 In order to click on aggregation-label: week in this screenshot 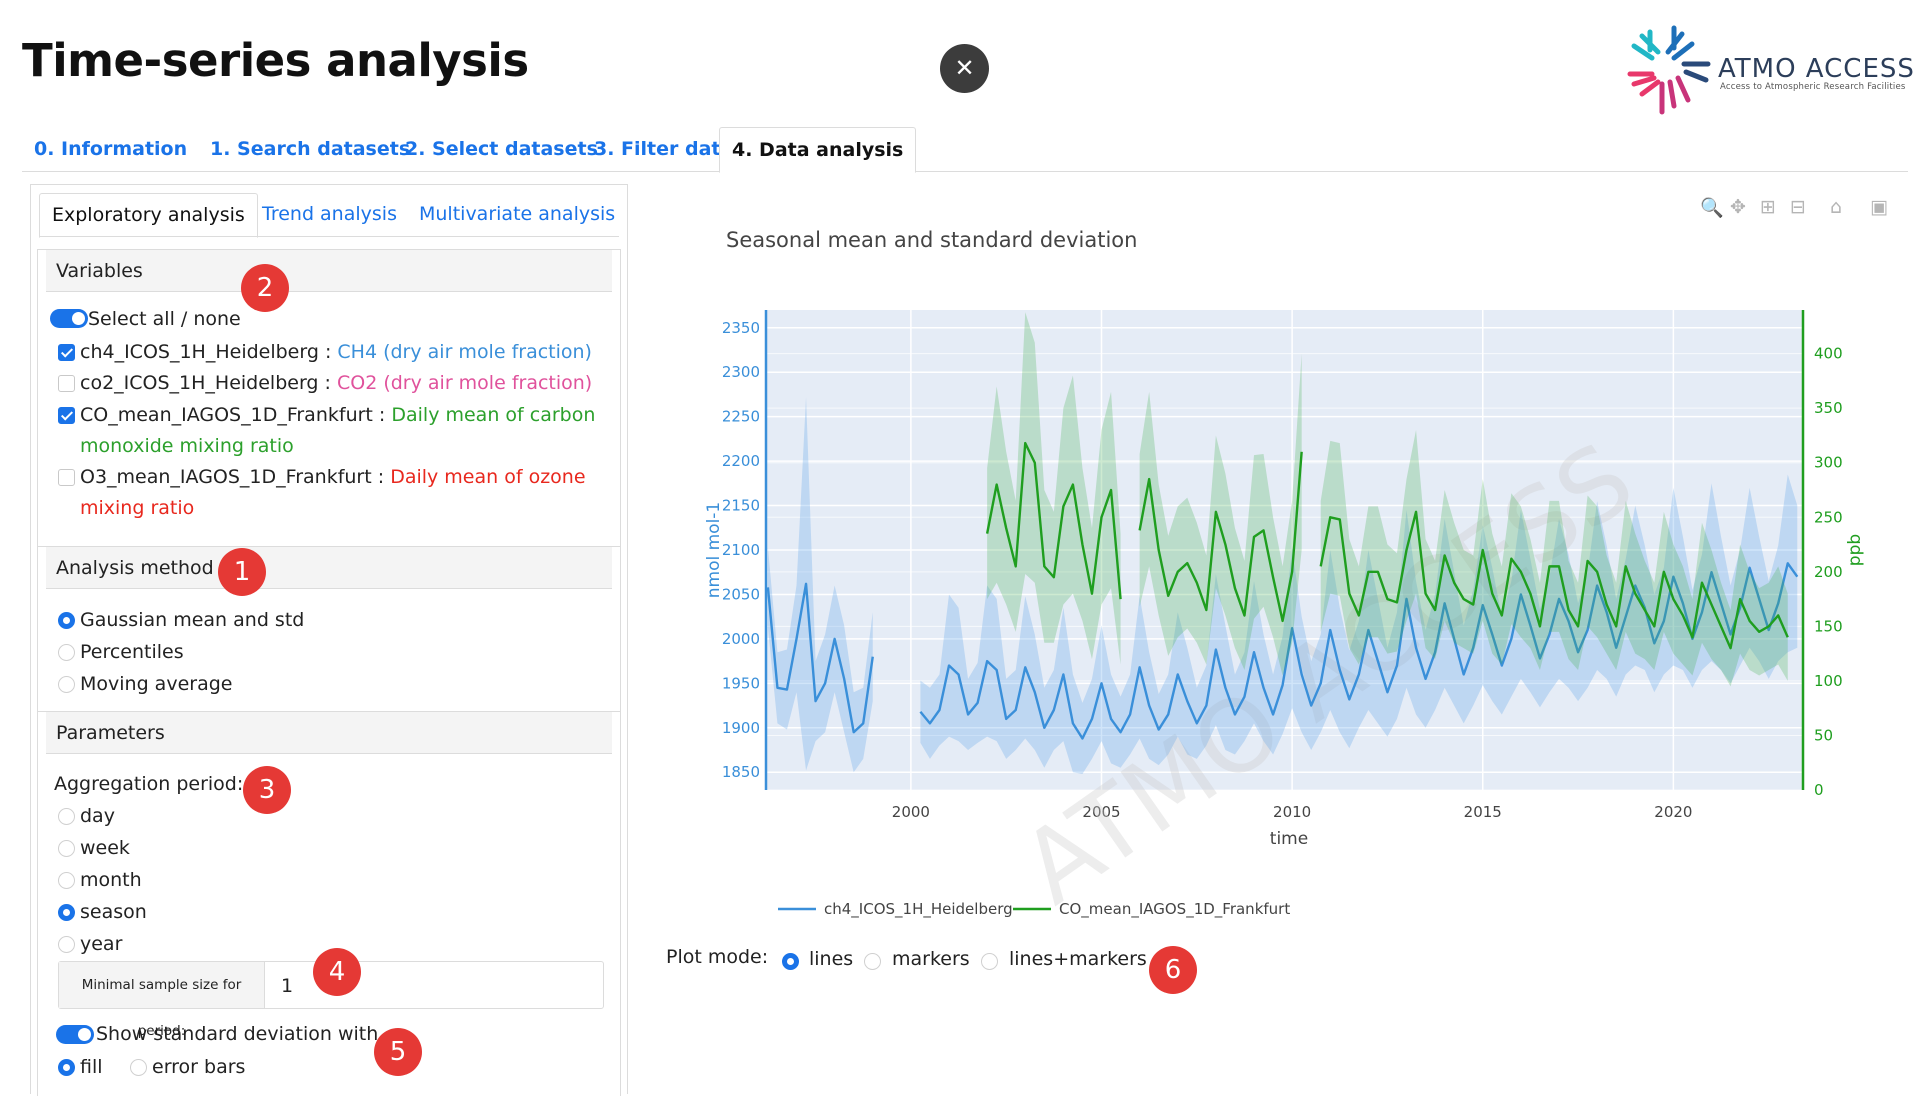, I will do `click(105, 848)`.